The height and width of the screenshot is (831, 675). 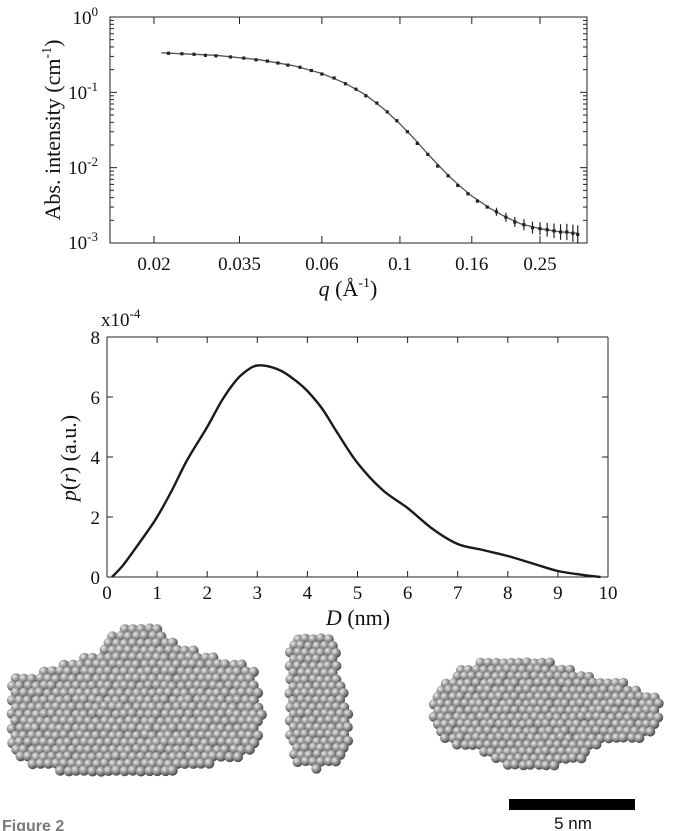 What do you see at coordinates (107, 593) in the screenshot?
I see `pr-xtick-label: 0` at bounding box center [107, 593].